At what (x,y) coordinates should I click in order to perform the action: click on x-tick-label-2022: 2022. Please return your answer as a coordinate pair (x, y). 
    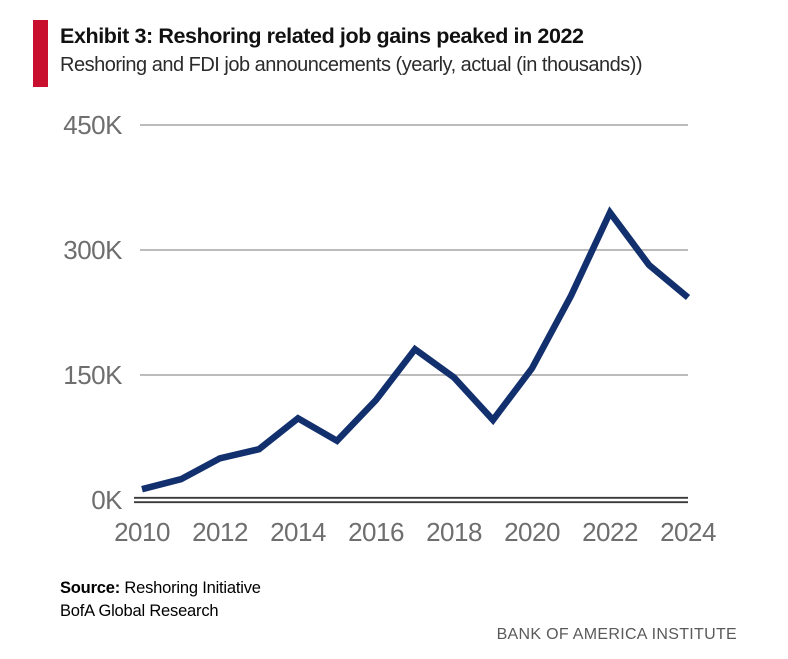
    Looking at the image, I should click on (610, 532).